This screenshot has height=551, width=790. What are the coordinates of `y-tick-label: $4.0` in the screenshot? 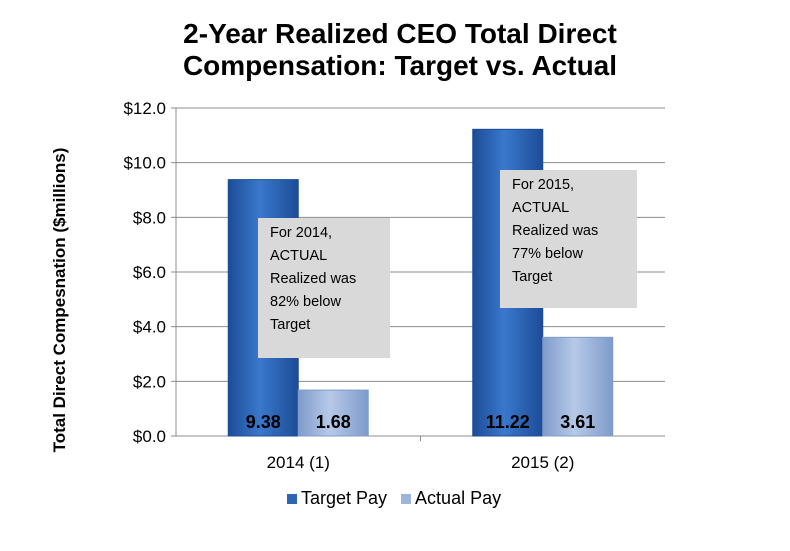 It's located at (149, 327).